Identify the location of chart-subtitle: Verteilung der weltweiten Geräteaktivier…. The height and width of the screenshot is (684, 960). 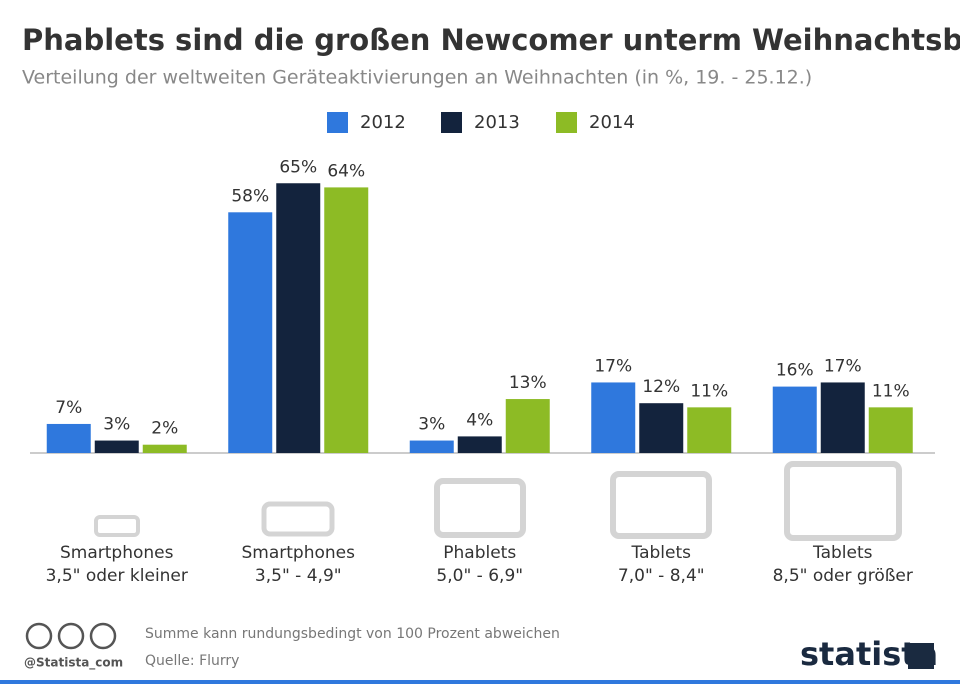
(417, 78).